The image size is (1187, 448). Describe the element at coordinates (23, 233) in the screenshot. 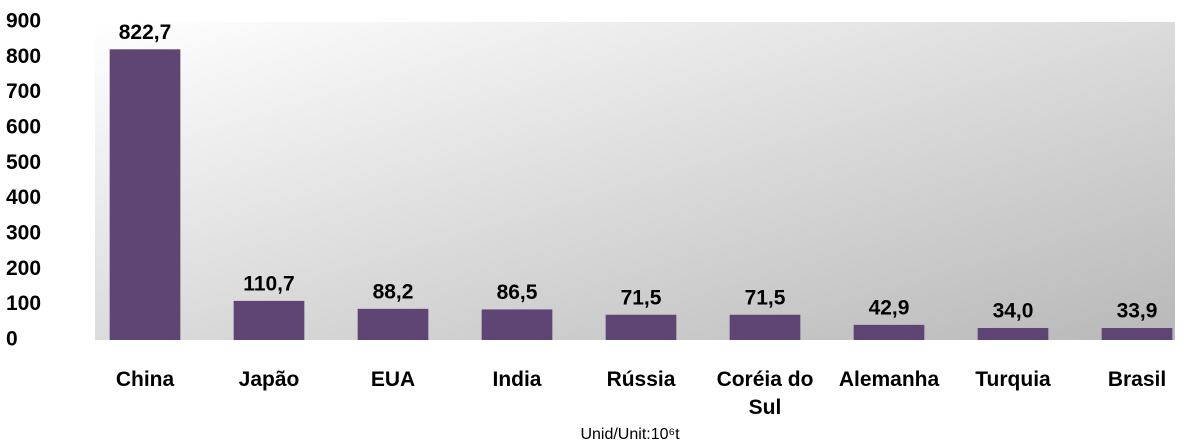

I see `y-tick-label: 300` at that location.